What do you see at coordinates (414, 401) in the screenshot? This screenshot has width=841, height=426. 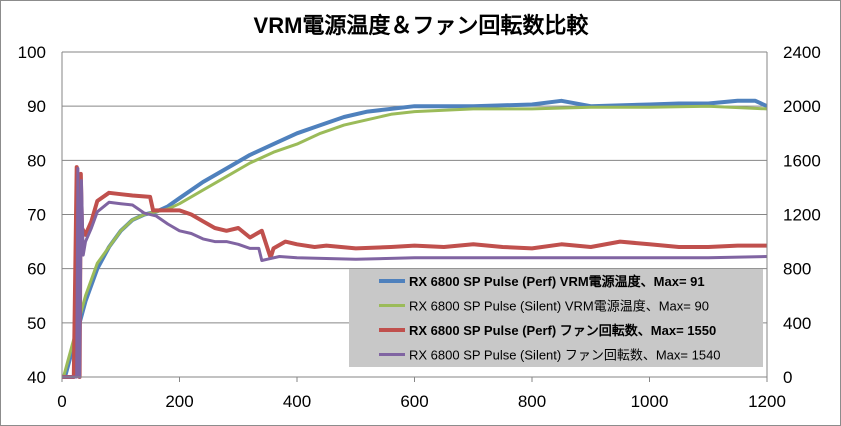 I see `x-tick-label: 600` at bounding box center [414, 401].